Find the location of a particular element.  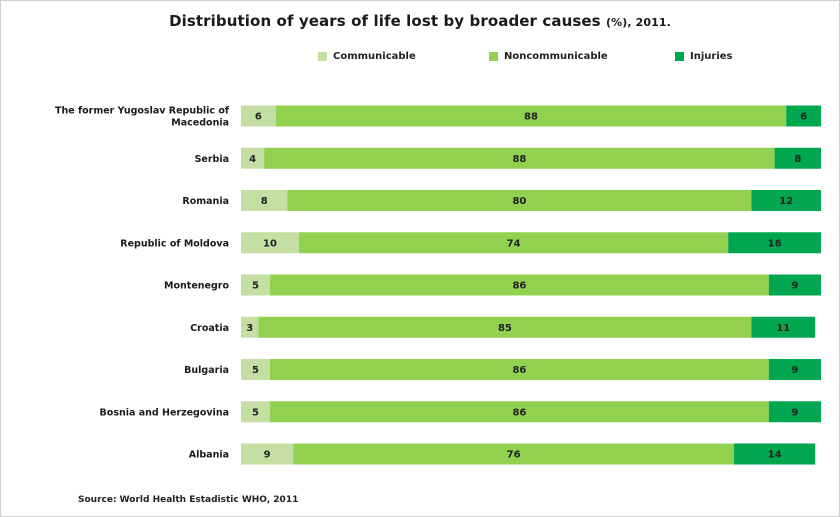

legend-label-noncommunicable: Noncommunicable is located at coordinates (556, 56).